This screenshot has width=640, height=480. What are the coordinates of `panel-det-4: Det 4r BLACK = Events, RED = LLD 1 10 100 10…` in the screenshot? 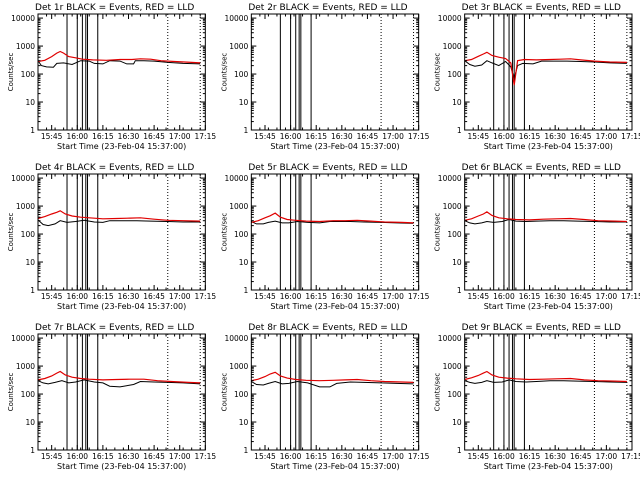 It's located at (111, 237).